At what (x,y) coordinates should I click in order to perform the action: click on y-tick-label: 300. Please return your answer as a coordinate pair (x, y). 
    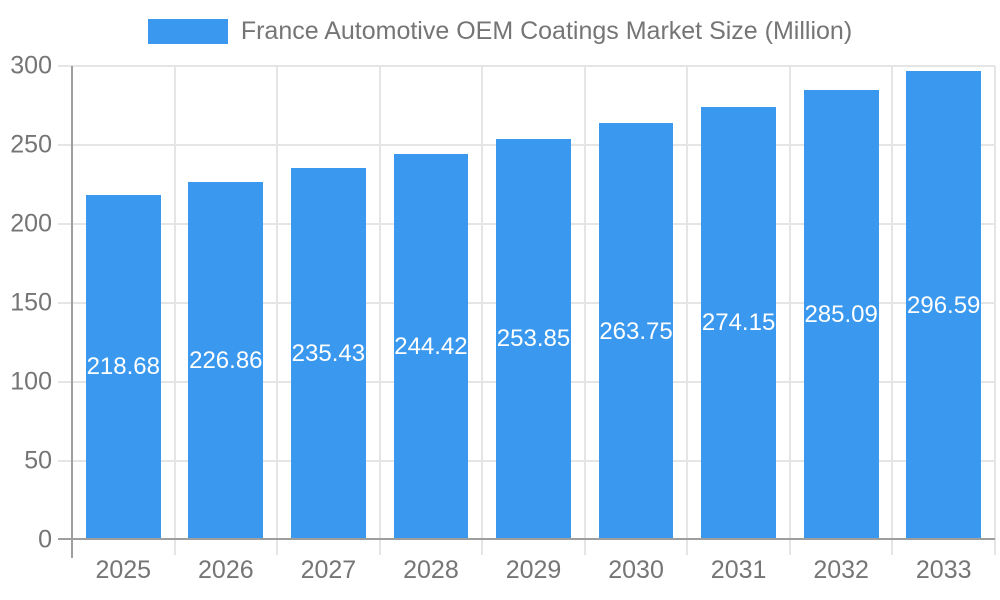
    Looking at the image, I should click on (31, 65).